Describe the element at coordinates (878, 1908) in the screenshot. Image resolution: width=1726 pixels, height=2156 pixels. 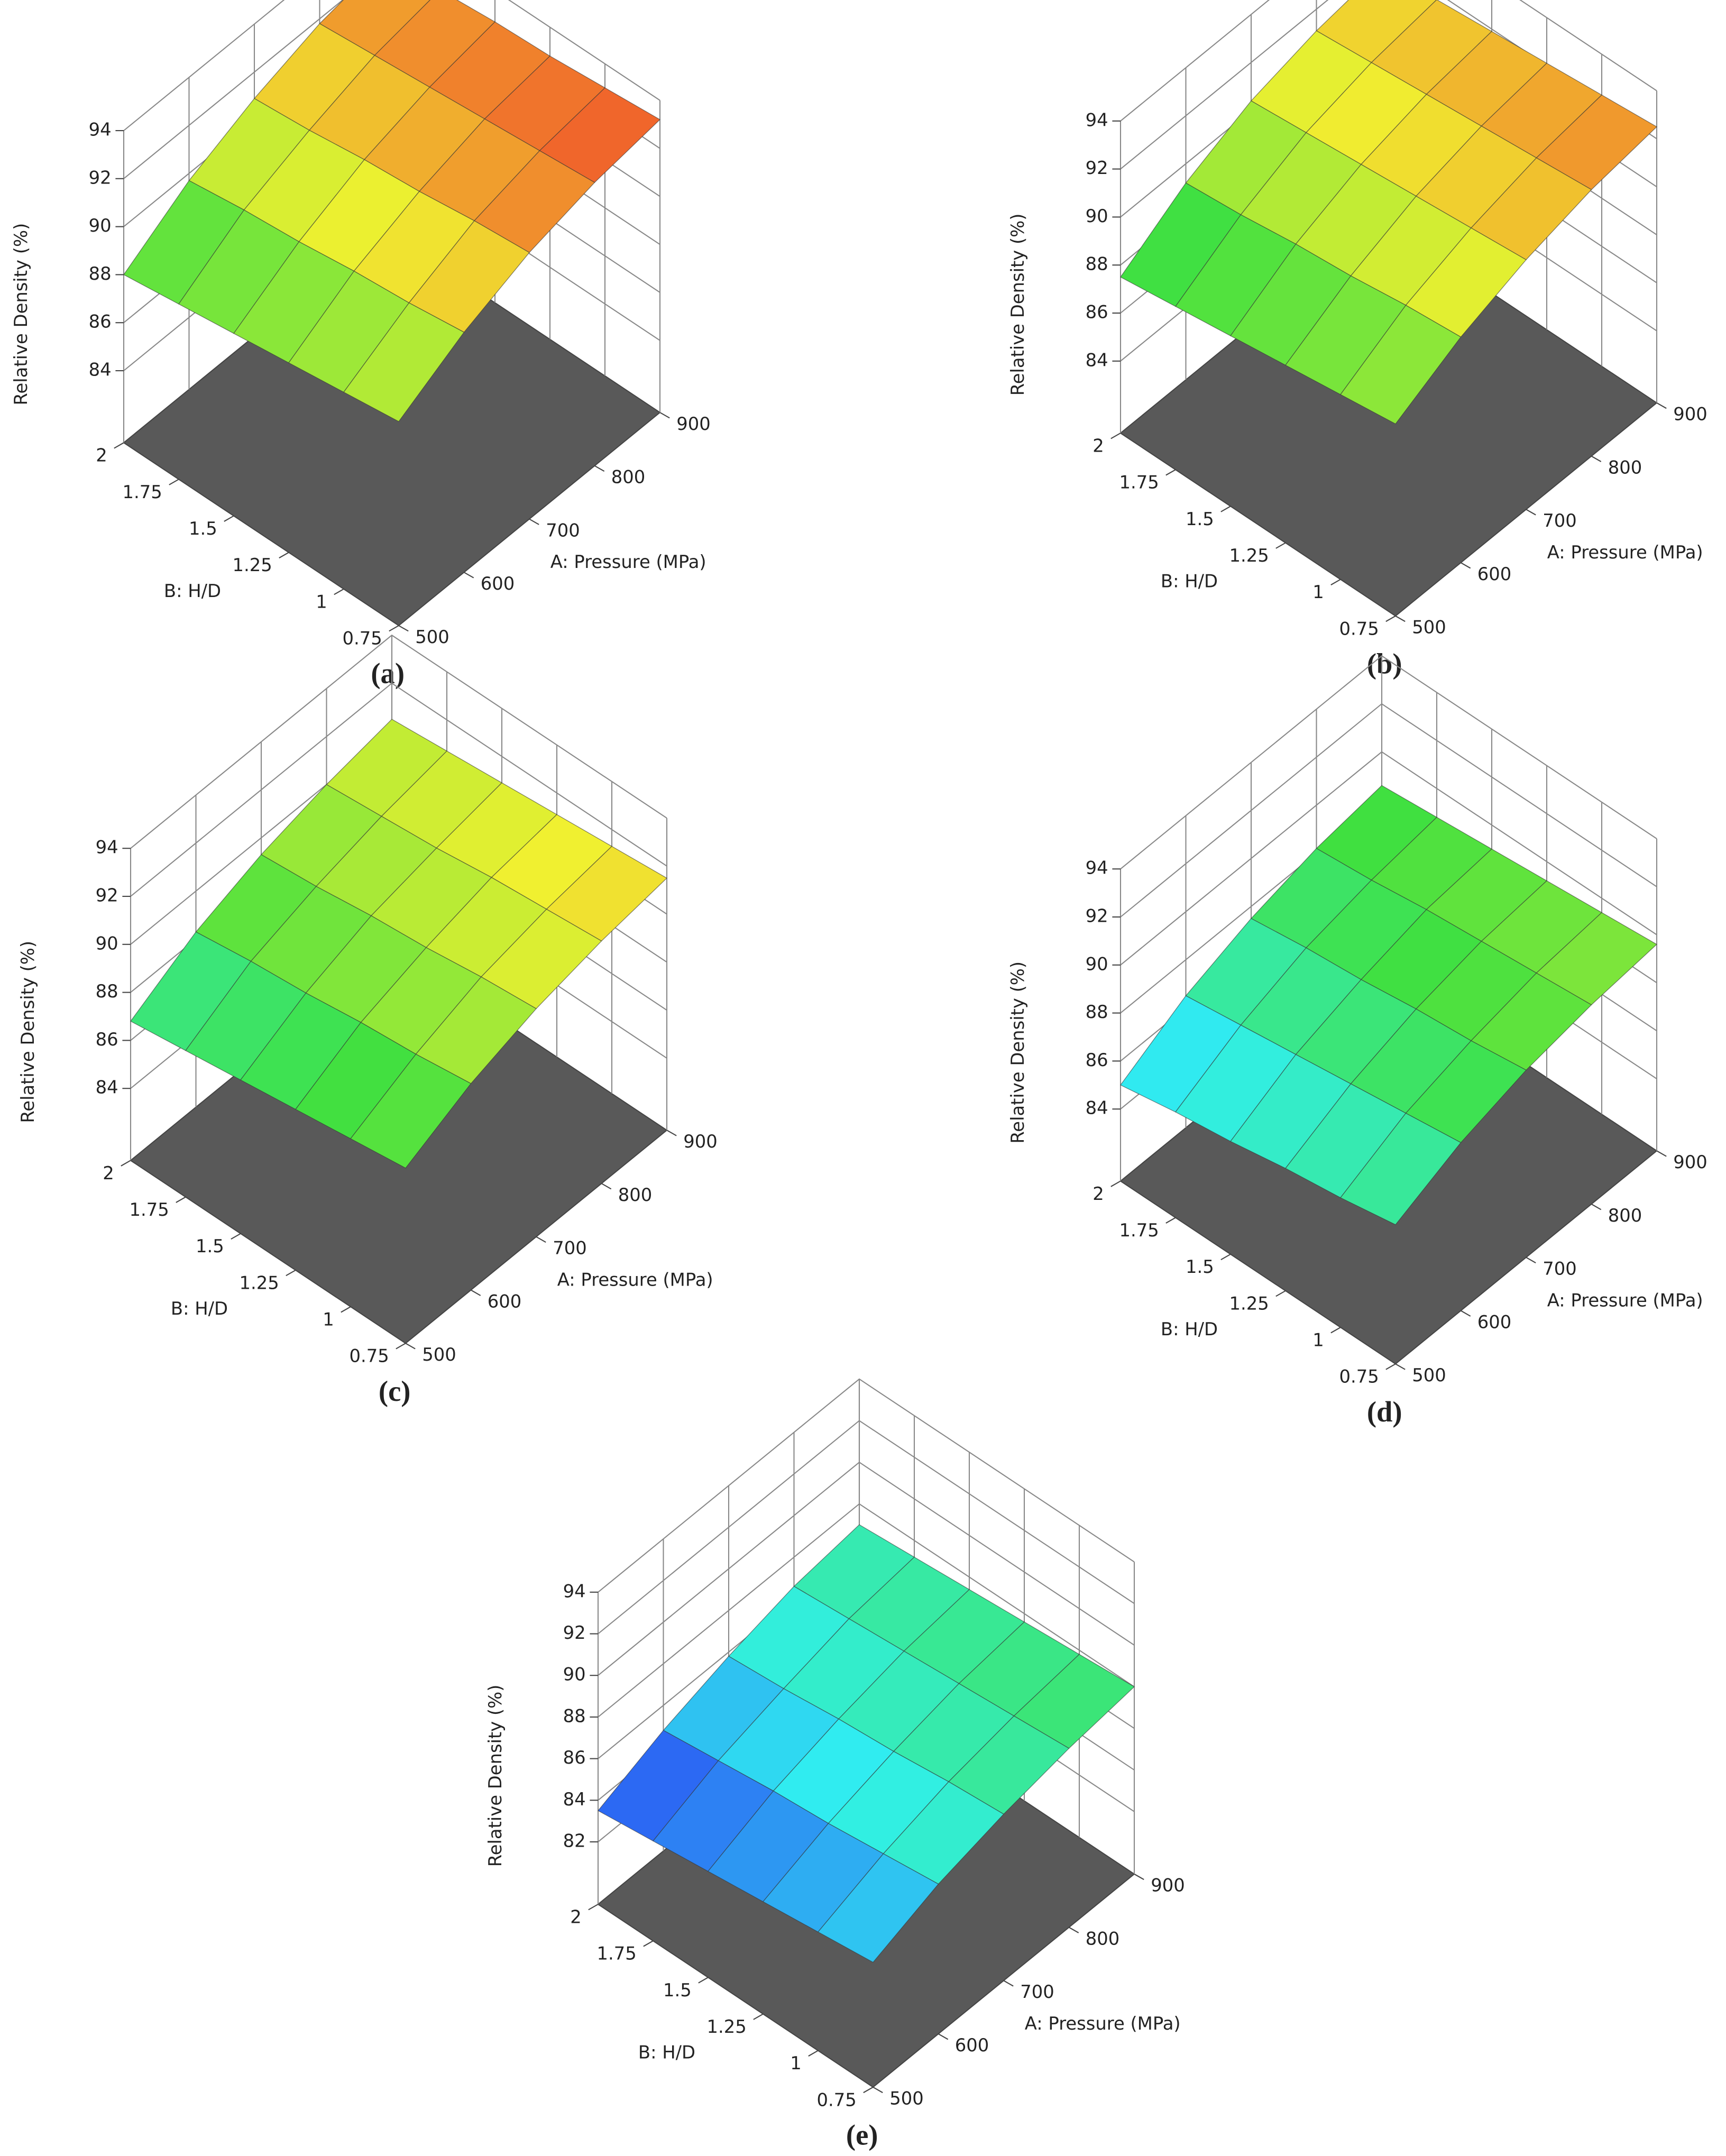
I see `surface-patch` at that location.